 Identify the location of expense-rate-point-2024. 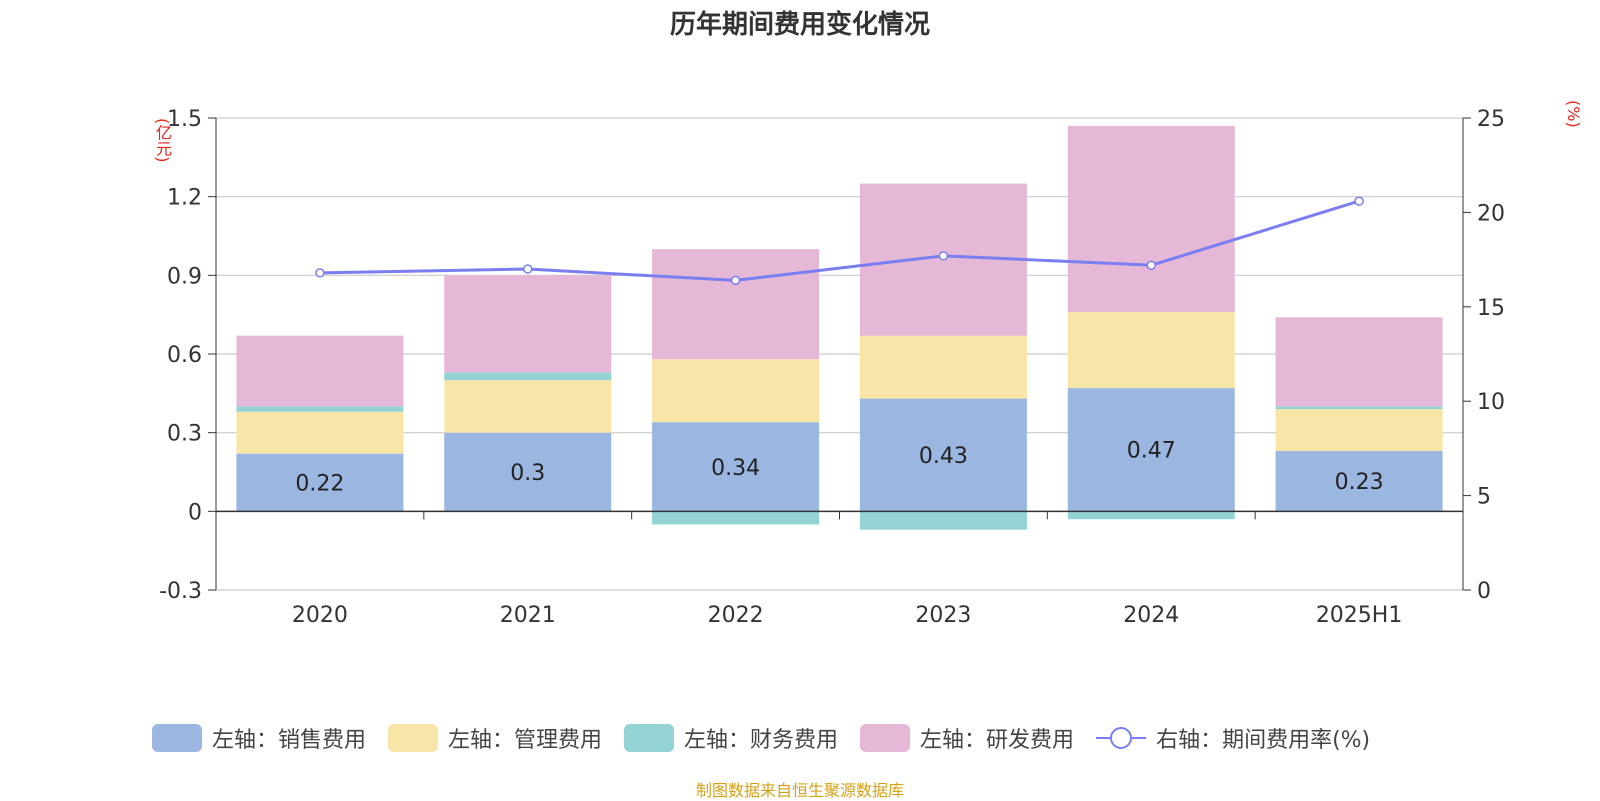
(1151, 265).